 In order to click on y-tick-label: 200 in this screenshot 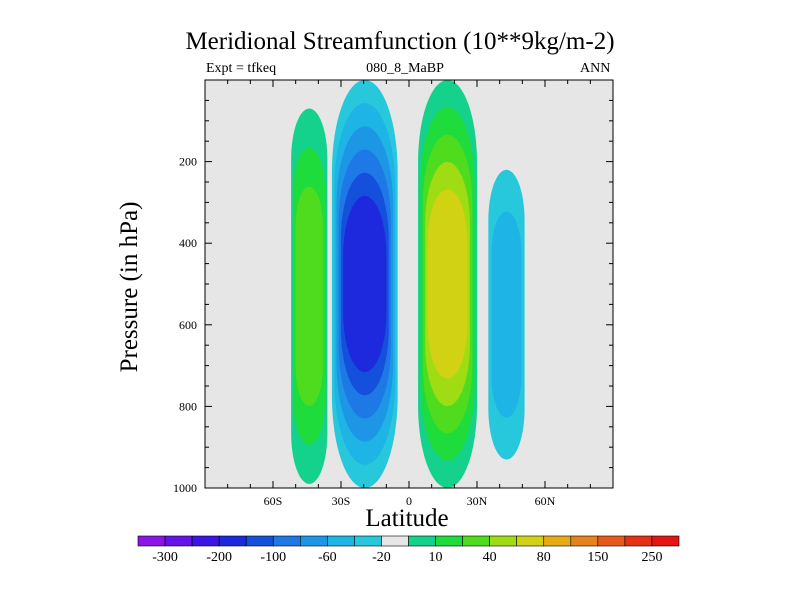, I will do `click(188, 162)`.